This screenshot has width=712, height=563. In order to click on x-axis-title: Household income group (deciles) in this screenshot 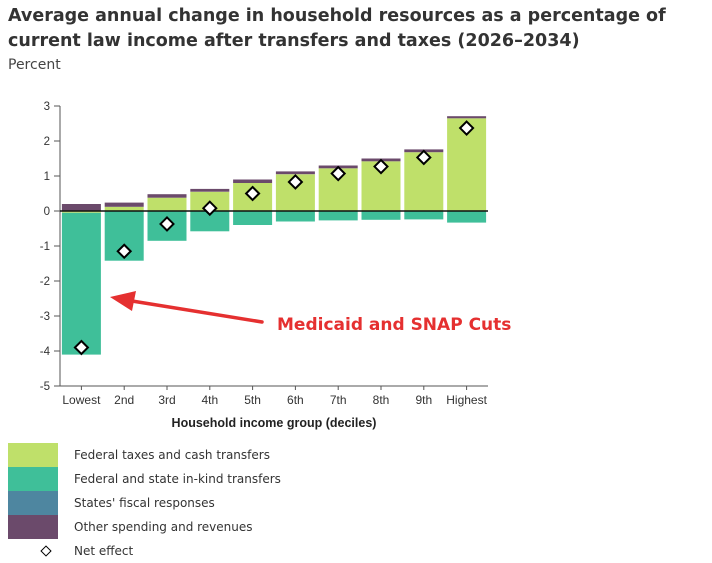, I will do `click(274, 423)`.